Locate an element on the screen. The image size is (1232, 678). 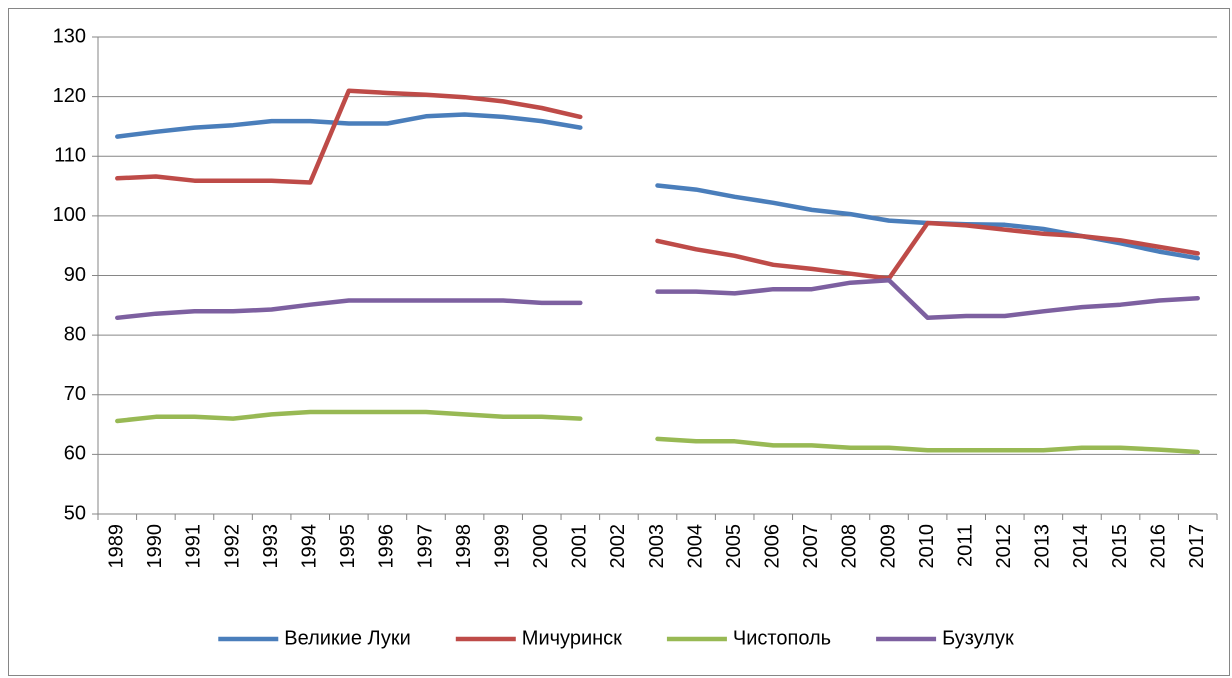
legend-item: Великие Луки is located at coordinates (314, 638).